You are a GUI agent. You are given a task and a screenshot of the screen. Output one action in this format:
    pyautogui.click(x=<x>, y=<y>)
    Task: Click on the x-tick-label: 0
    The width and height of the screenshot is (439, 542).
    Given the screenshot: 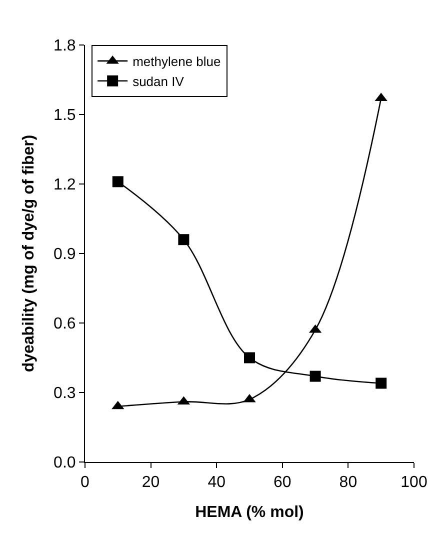 What is the action you would take?
    pyautogui.click(x=85, y=483)
    